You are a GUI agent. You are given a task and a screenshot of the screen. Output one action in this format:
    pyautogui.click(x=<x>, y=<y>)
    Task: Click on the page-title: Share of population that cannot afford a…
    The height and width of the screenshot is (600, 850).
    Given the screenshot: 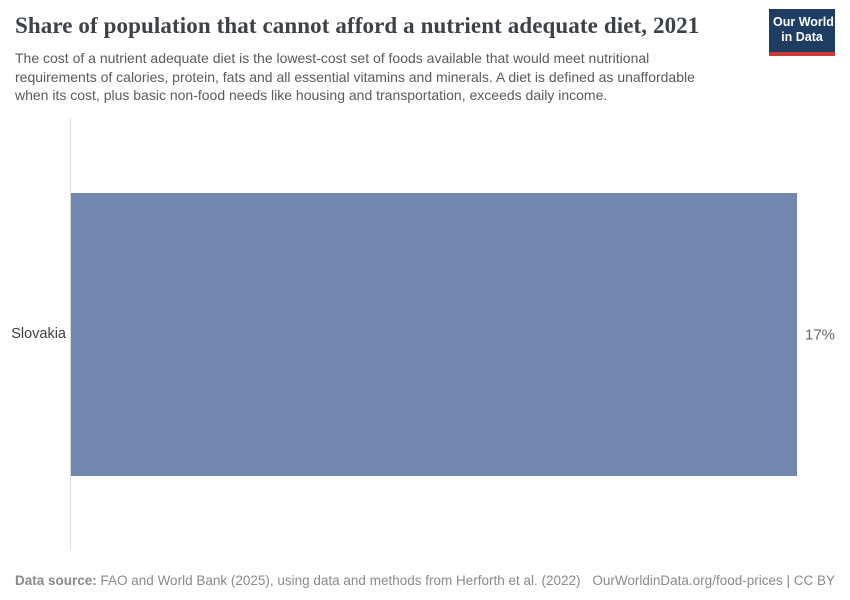 What is the action you would take?
    pyautogui.click(x=357, y=25)
    